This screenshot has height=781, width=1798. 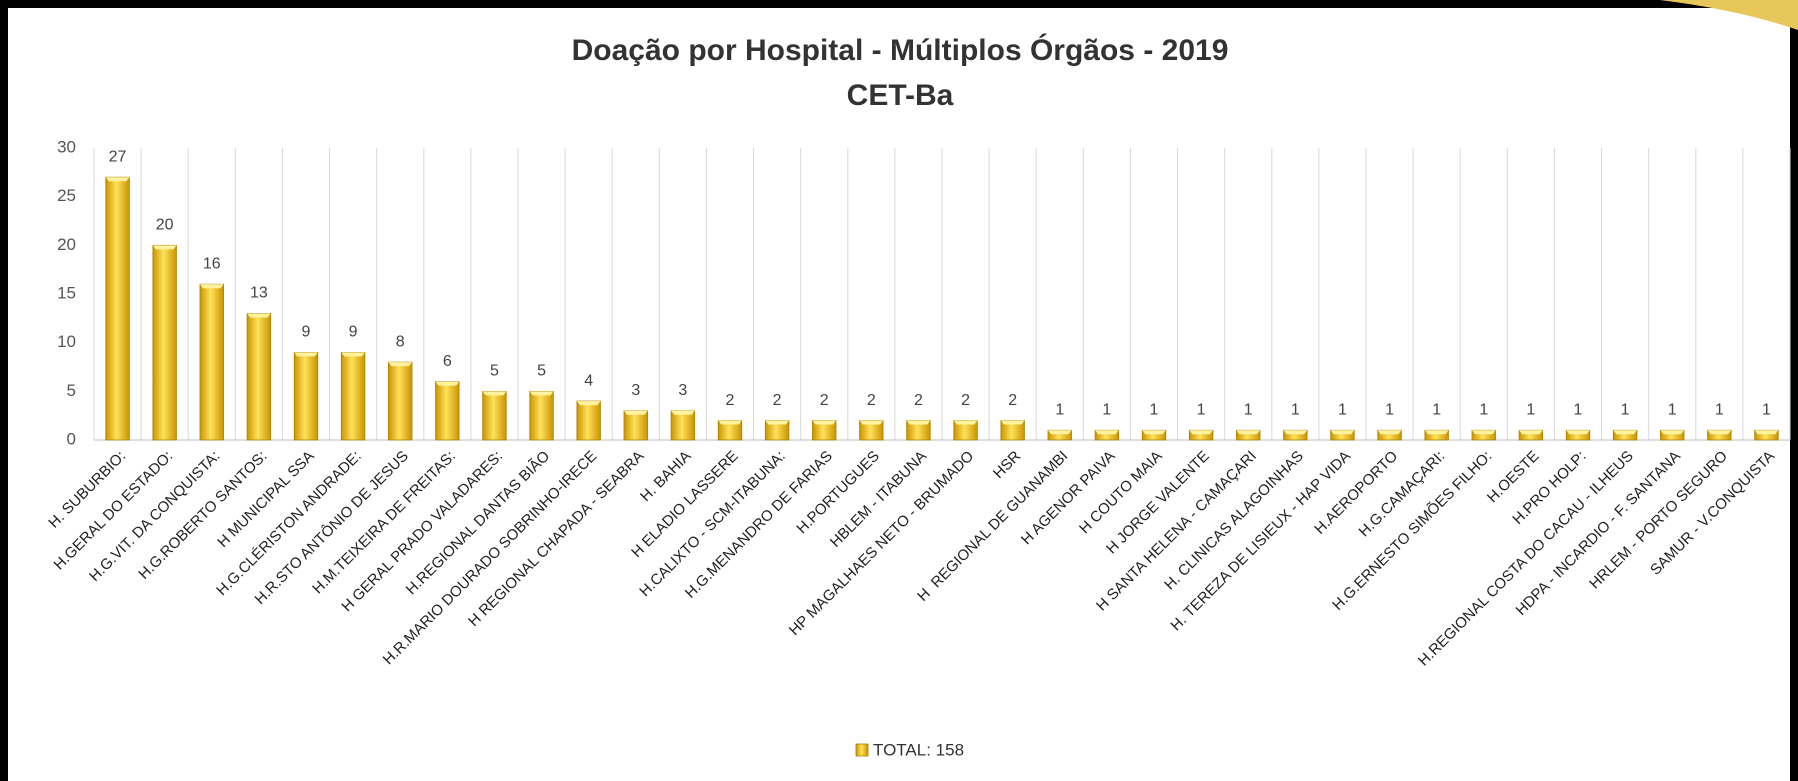 What do you see at coordinates (400, 341) in the screenshot?
I see `data-label: 8` at bounding box center [400, 341].